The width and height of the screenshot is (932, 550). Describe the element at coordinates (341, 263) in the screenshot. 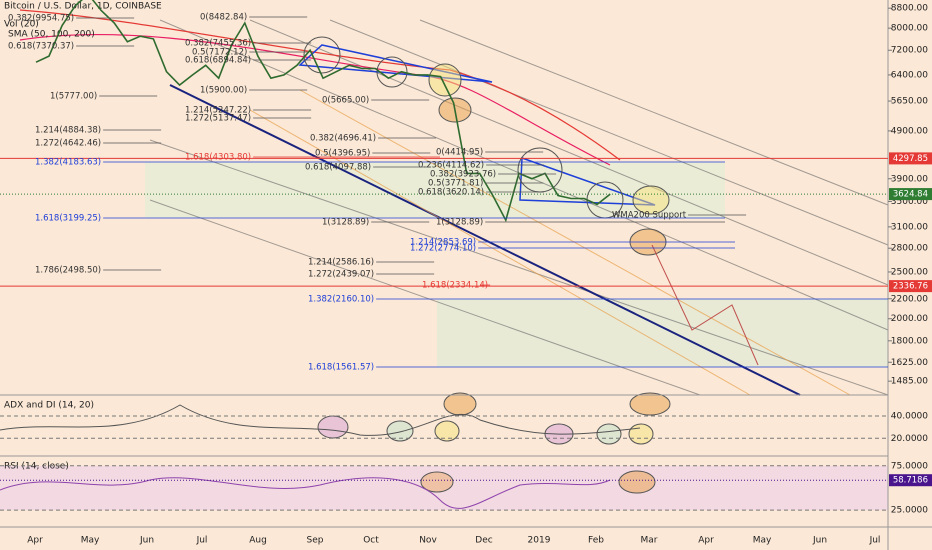

I see `fib-label: 1.214(2586.16)` at that location.